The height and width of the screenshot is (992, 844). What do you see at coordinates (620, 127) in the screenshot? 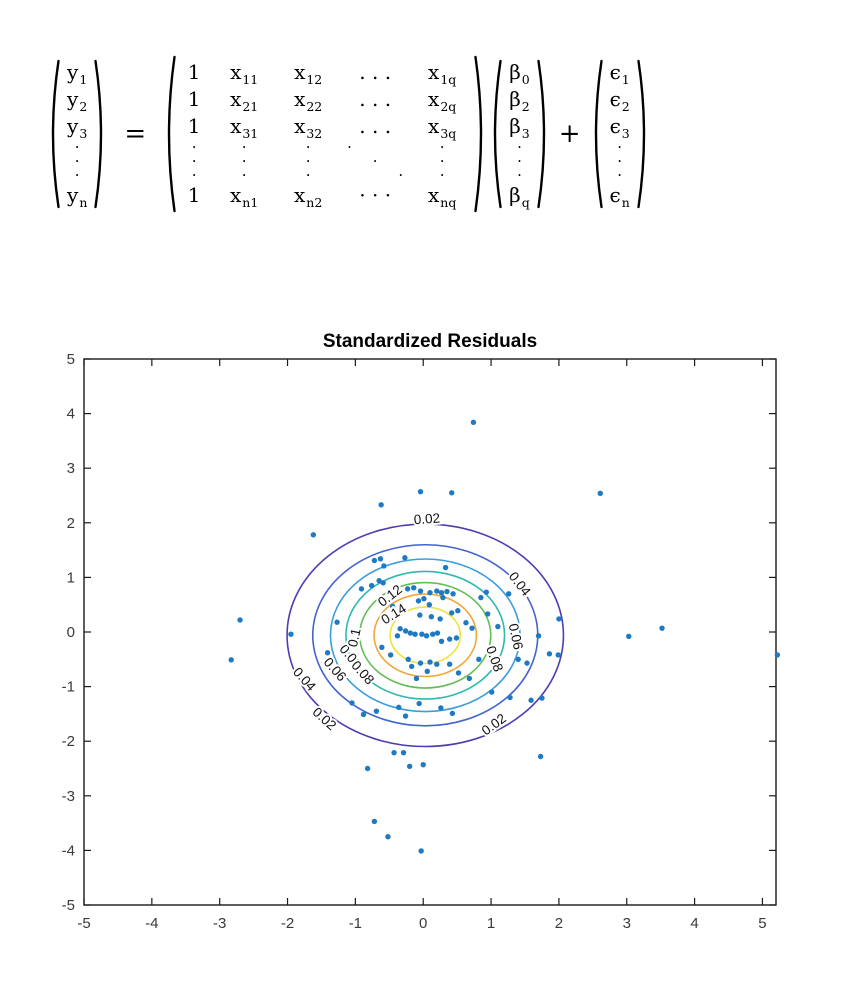
I see `vector-entry: ϵ3` at bounding box center [620, 127].